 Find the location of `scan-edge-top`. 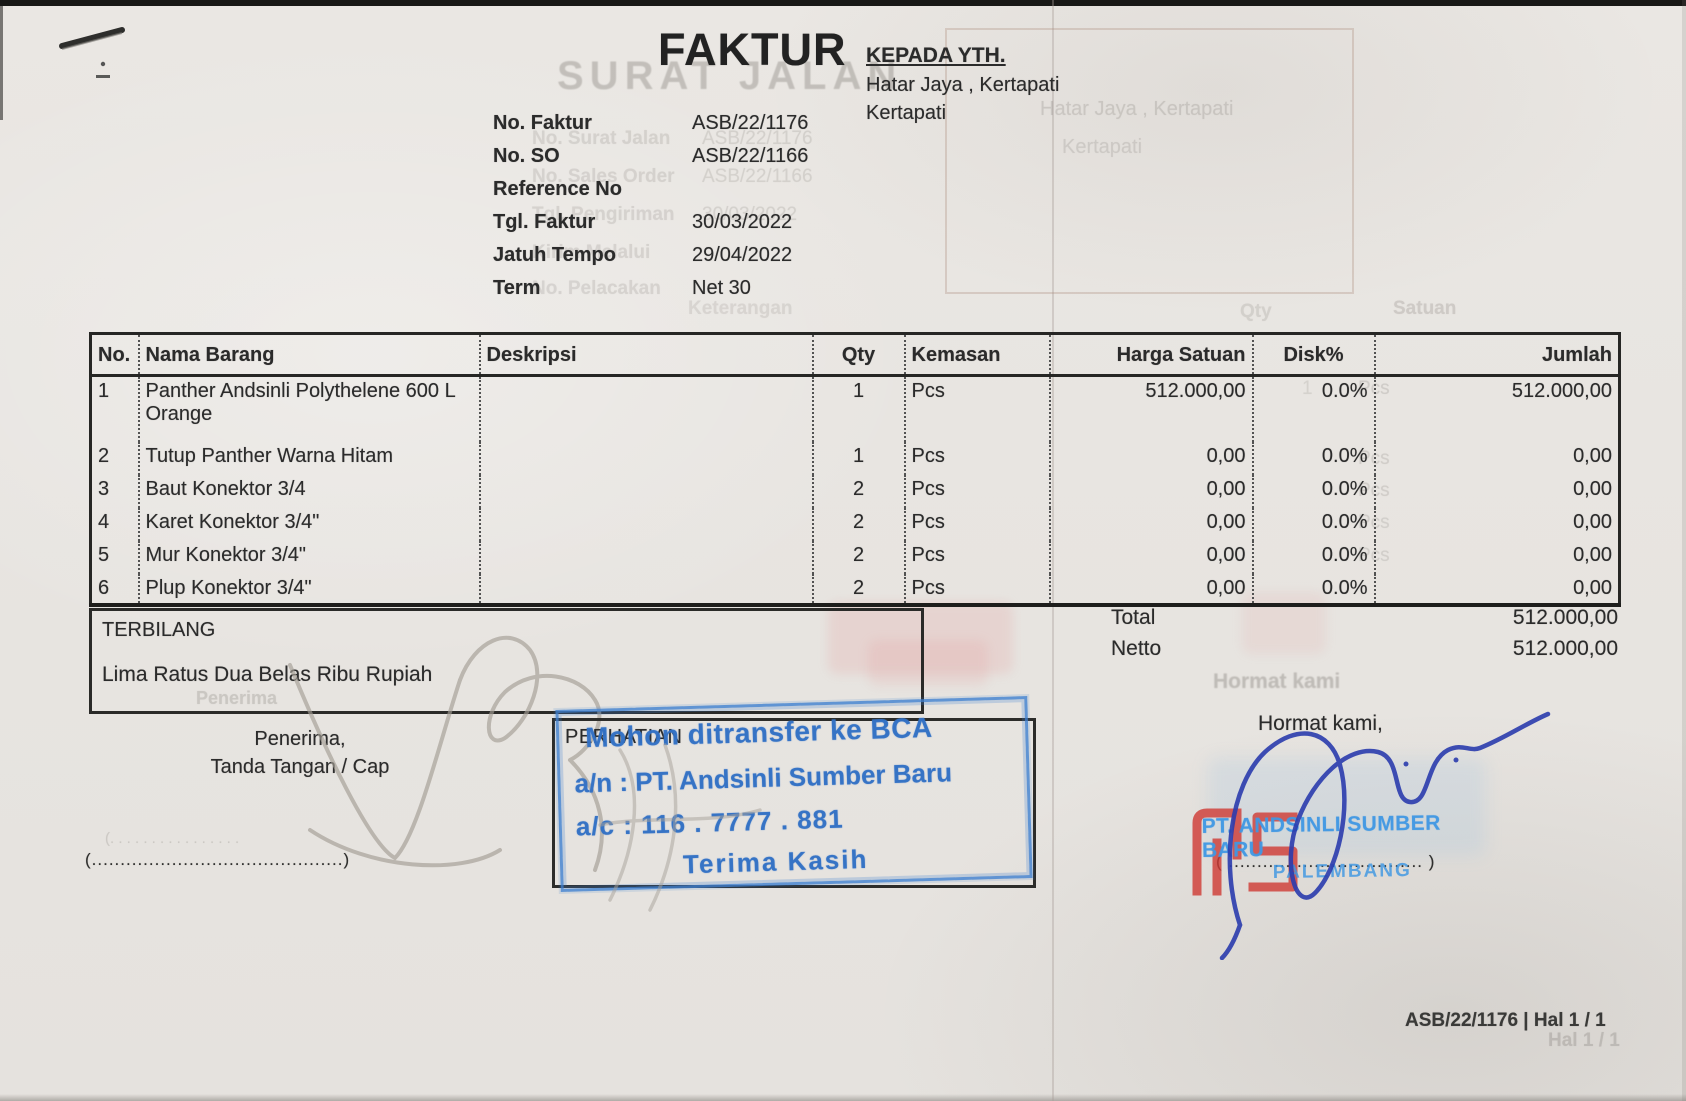

scan-edge-top is located at coordinates (843, 3).